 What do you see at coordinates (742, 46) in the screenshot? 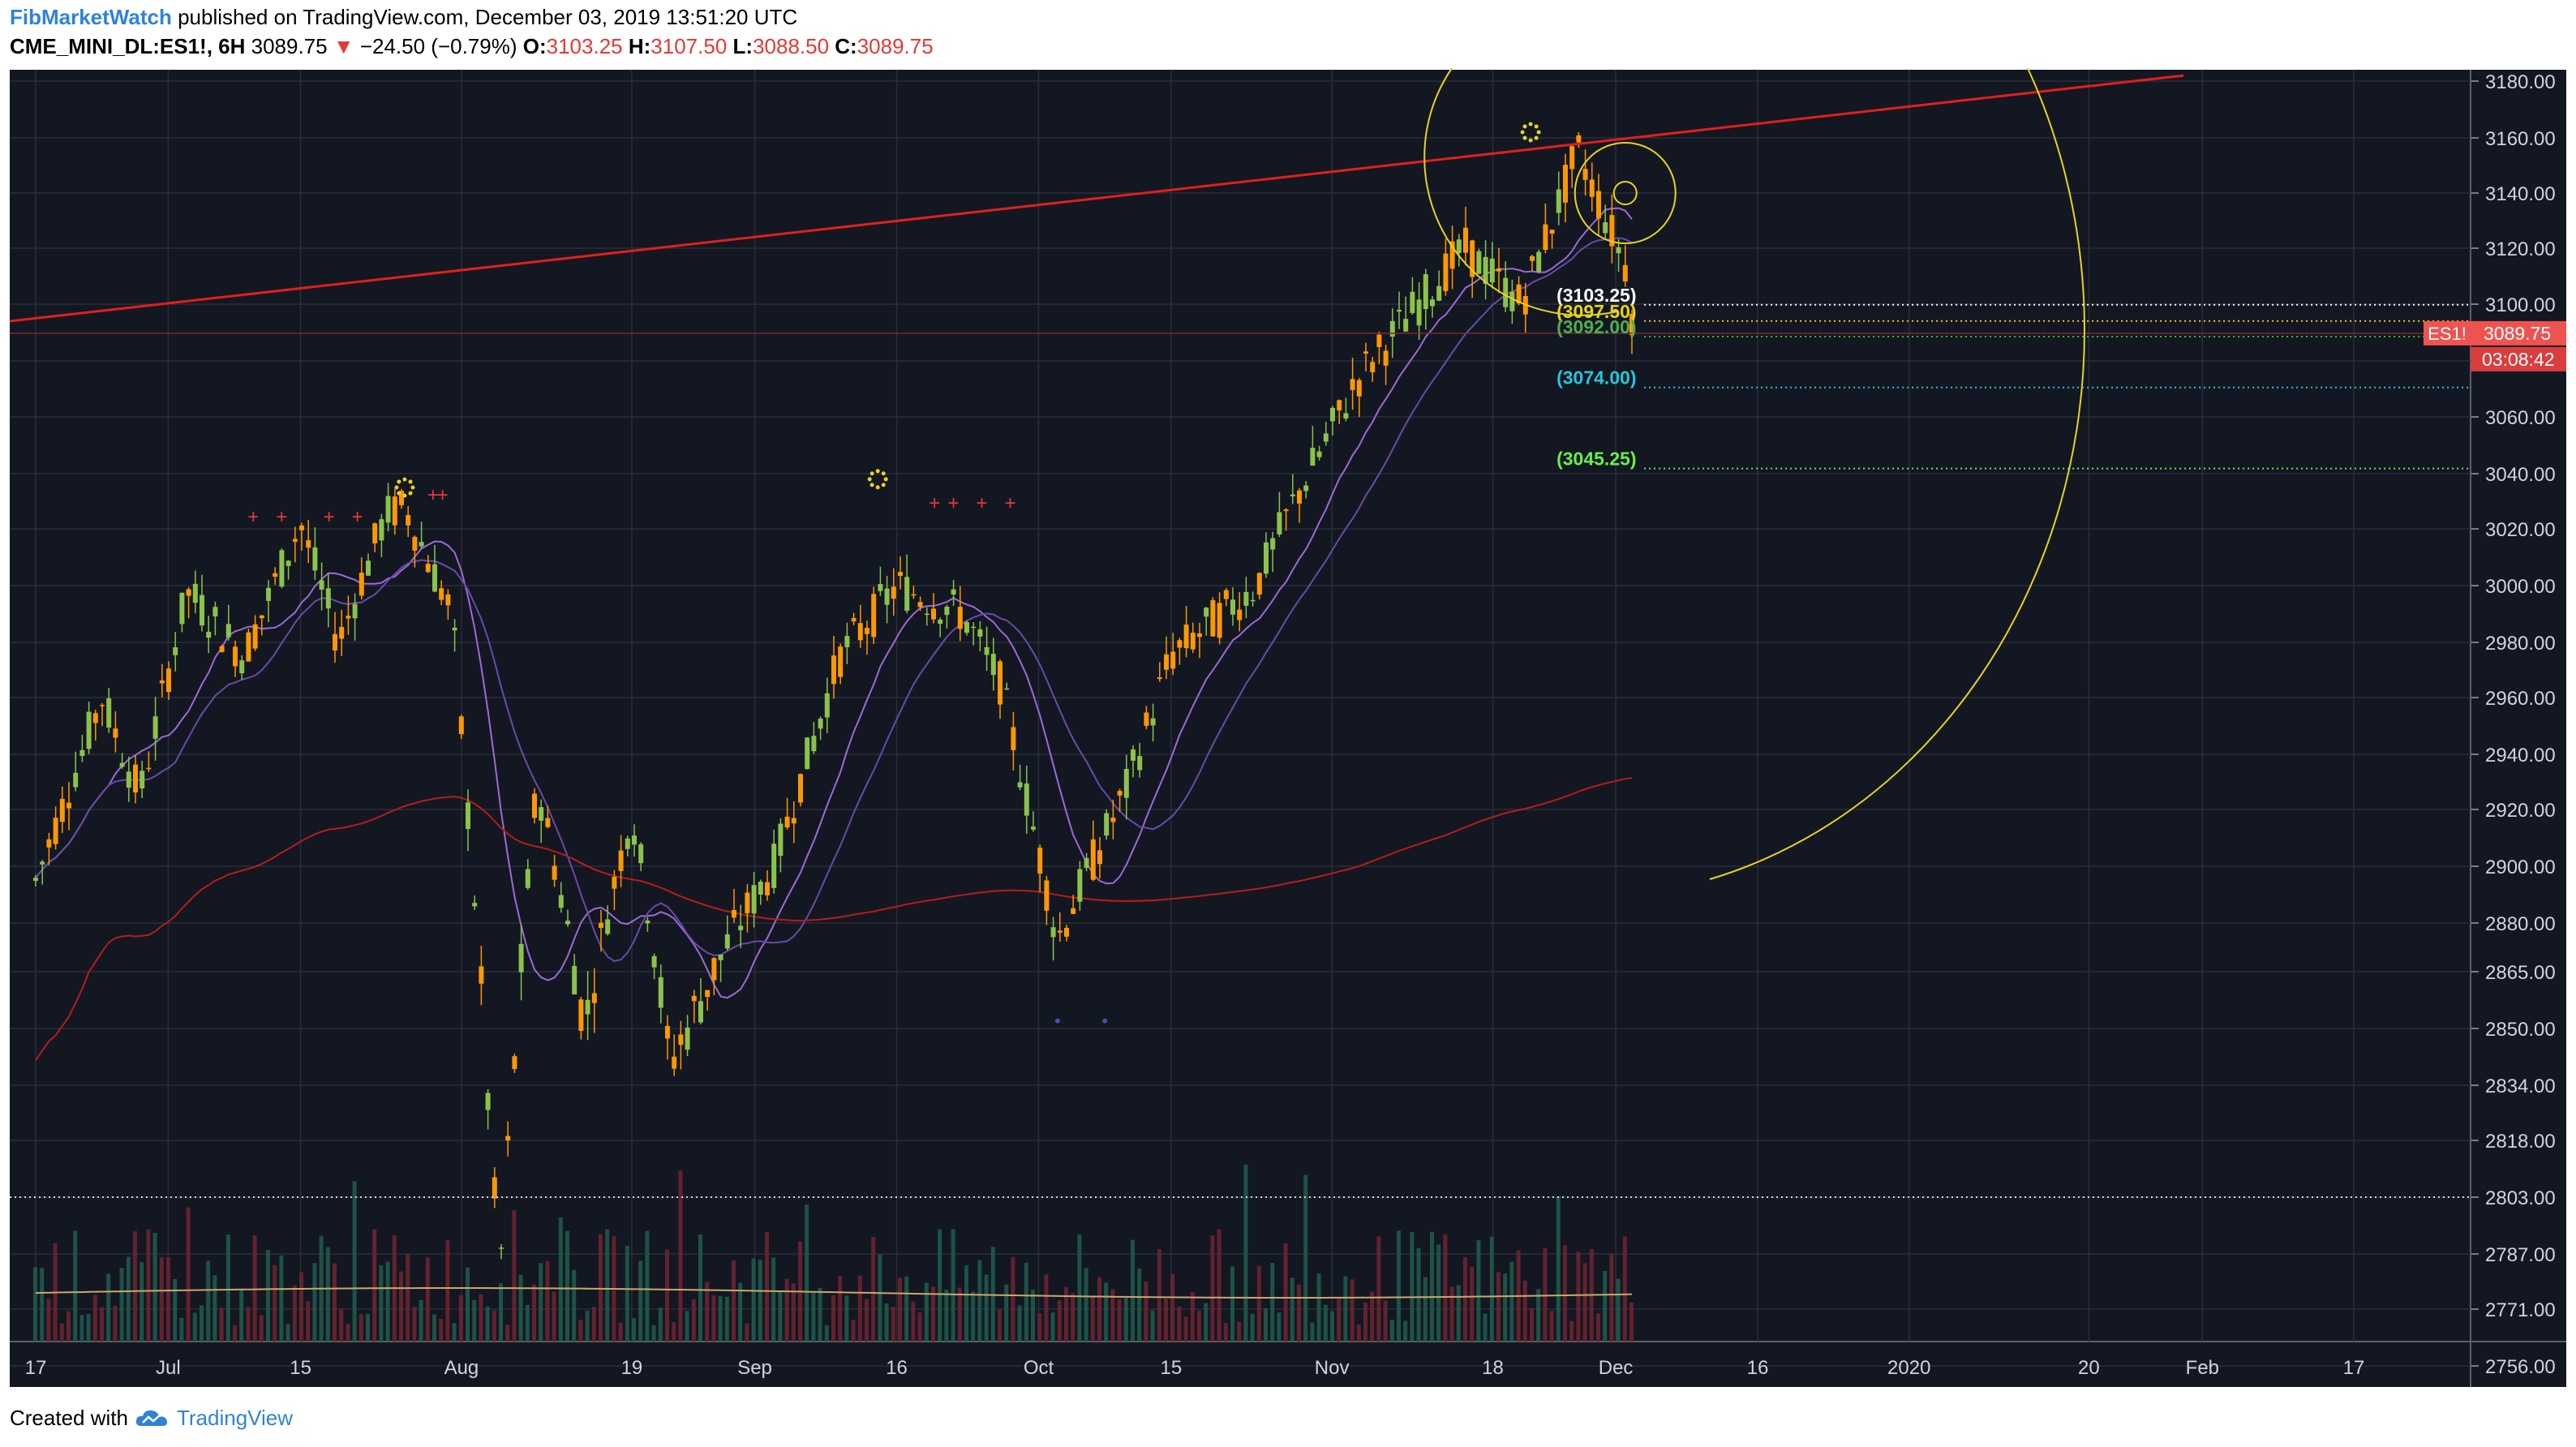
I see `low-label: L:` at bounding box center [742, 46].